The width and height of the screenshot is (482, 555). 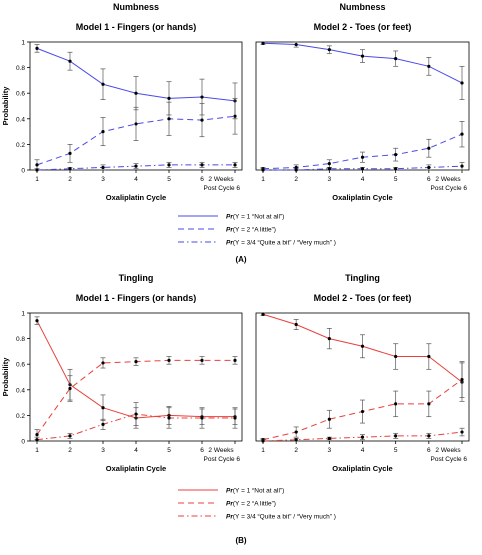 What do you see at coordinates (363, 298) in the screenshot?
I see `chart-subtitle: Model 2 - Toes (or feet)` at bounding box center [363, 298].